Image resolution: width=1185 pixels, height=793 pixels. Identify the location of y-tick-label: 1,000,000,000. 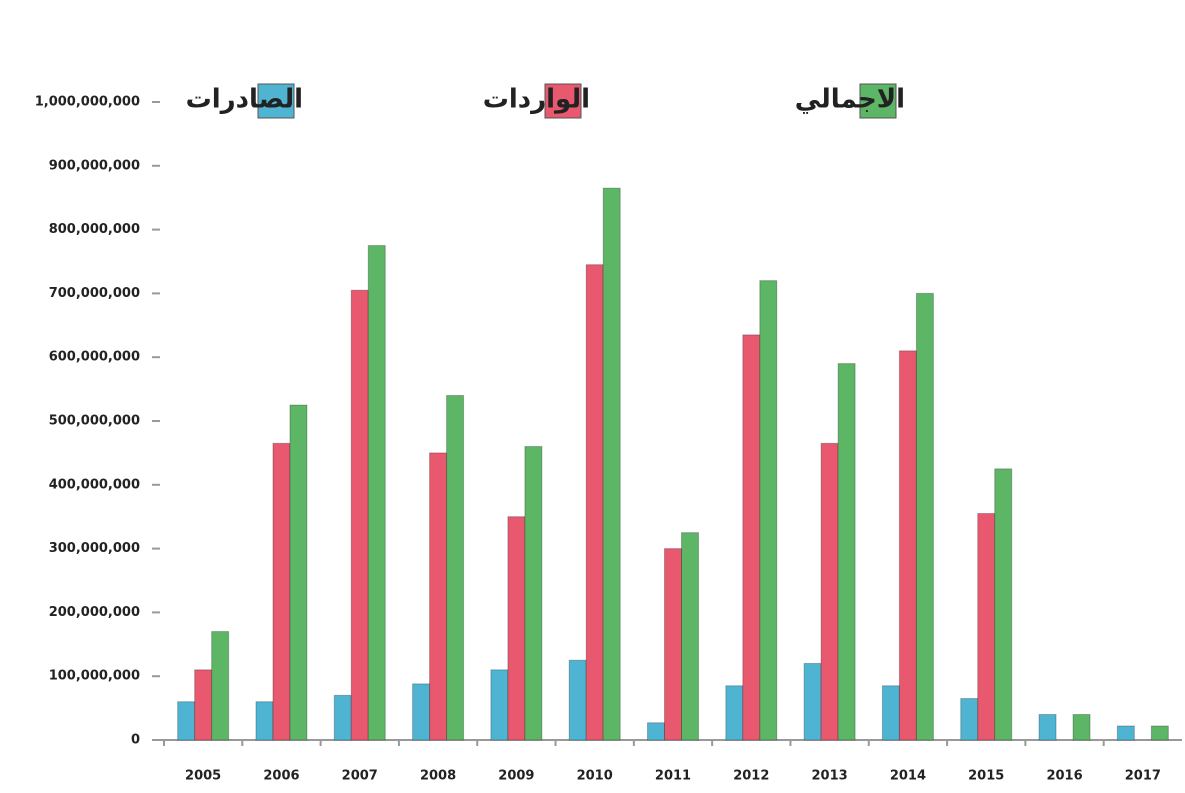
(87, 102).